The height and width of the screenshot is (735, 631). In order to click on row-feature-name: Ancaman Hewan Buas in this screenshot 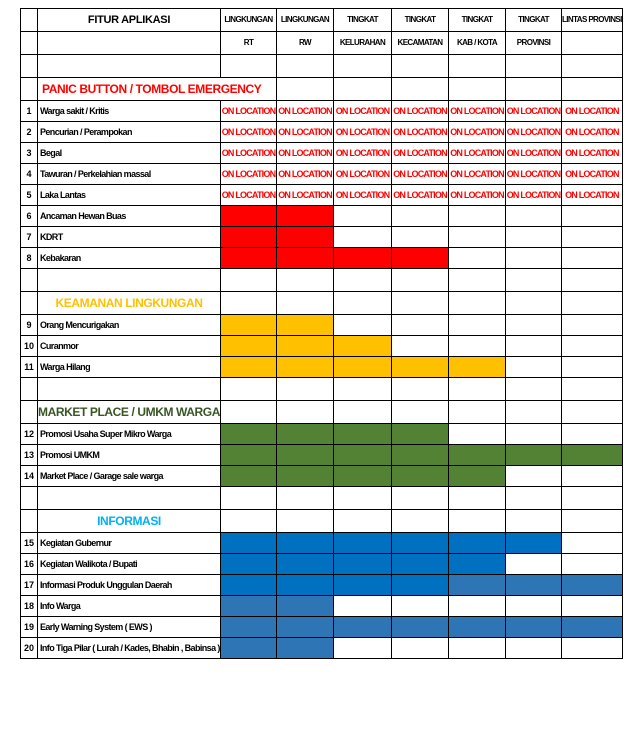, I will do `click(129, 216)`.